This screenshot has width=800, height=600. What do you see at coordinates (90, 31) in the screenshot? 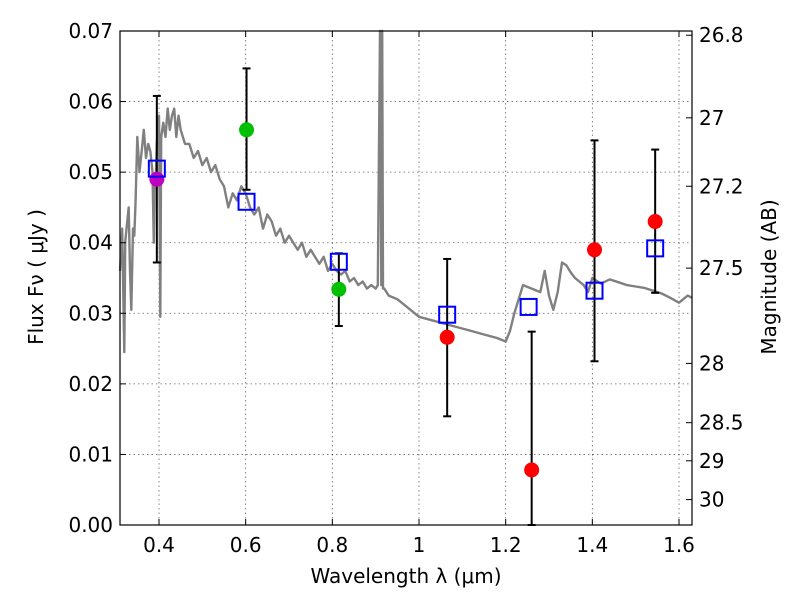
I see `y-tick-label: 0.07` at bounding box center [90, 31].